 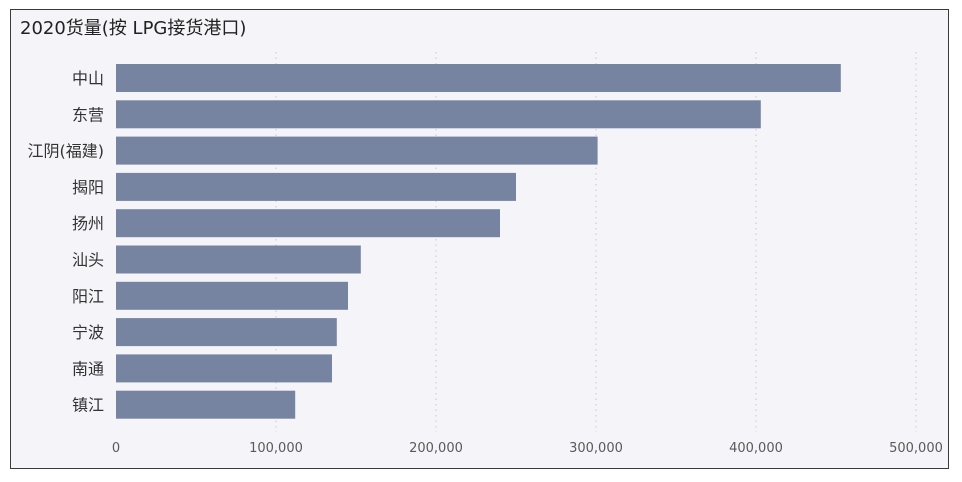 I want to click on x-tick-label: 300,000, so click(x=596, y=448).